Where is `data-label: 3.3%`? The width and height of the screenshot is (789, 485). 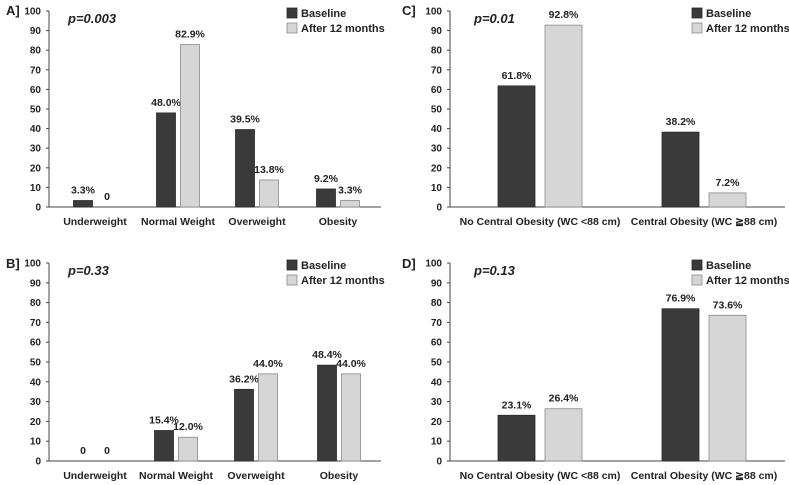 data-label: 3.3% is located at coordinates (350, 191).